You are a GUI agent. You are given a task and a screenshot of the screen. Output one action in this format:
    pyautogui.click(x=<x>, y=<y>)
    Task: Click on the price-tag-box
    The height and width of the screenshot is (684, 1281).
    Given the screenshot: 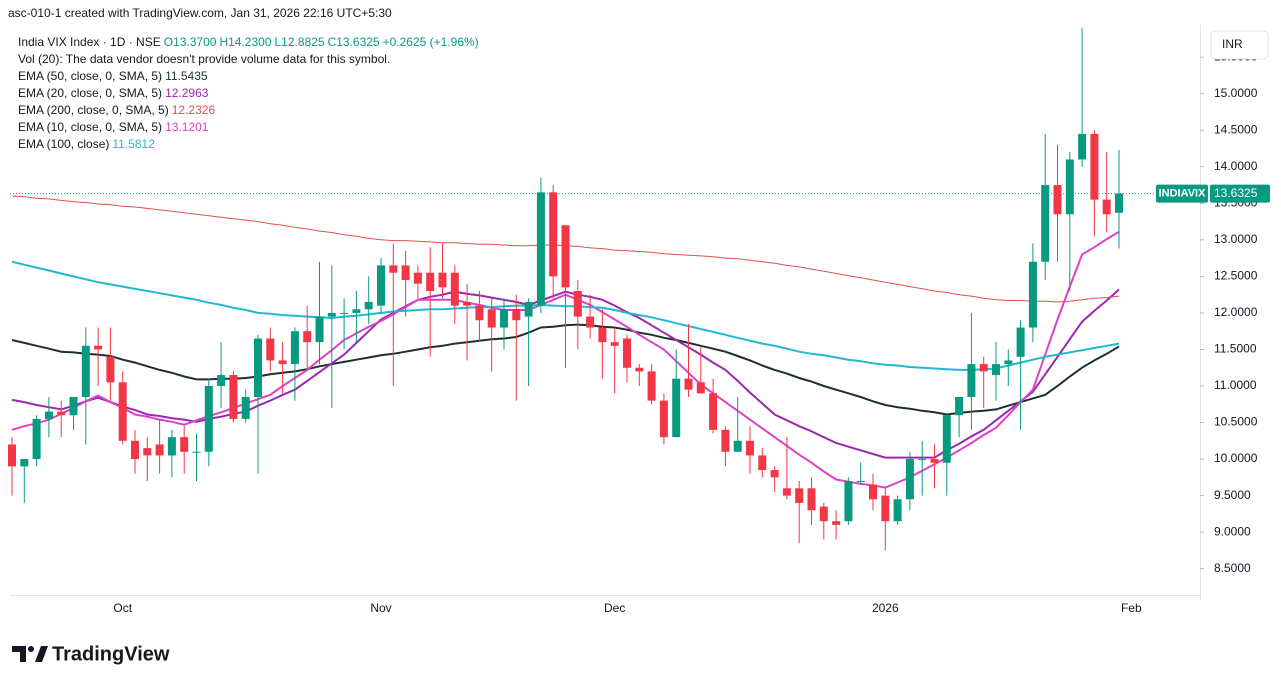 What is the action you would take?
    pyautogui.click(x=1240, y=193)
    